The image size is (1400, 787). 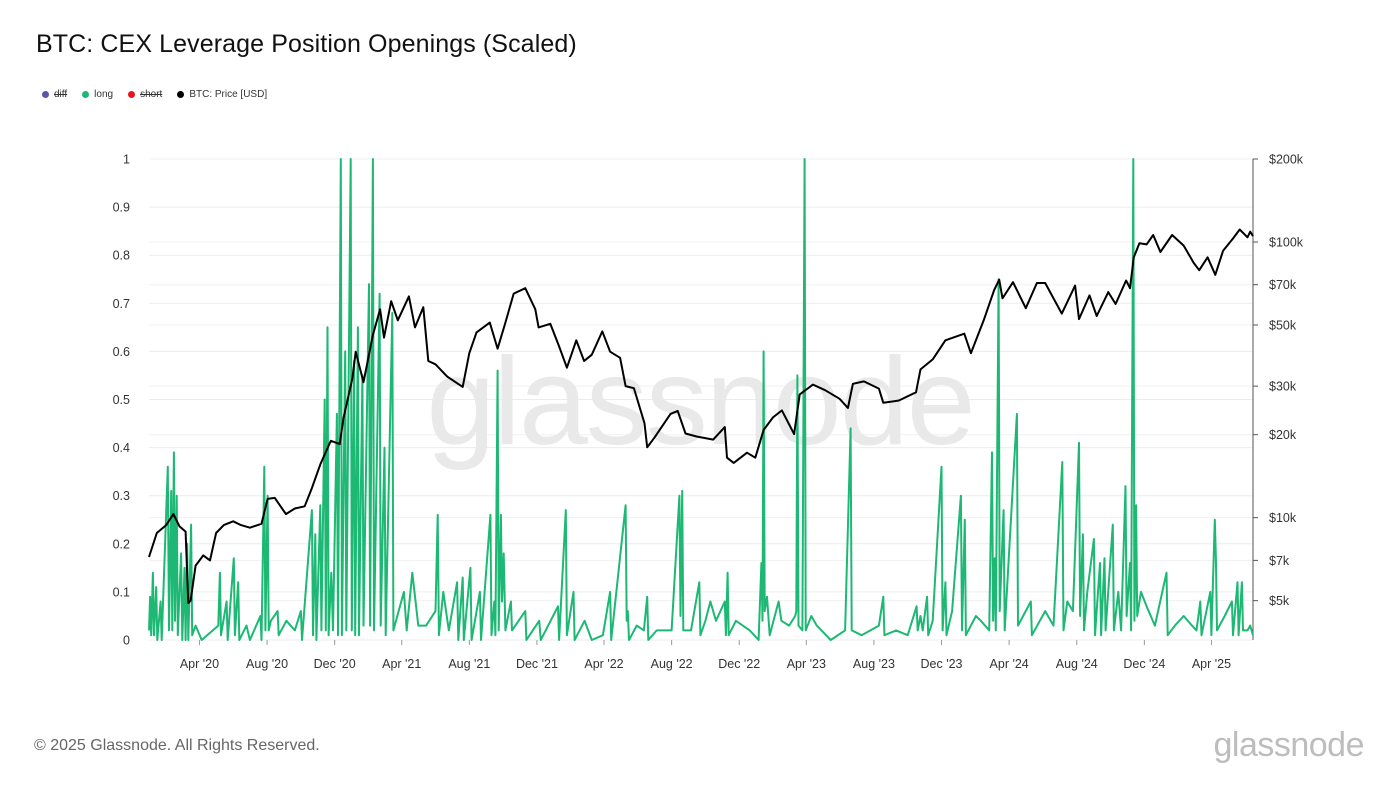 I want to click on legend-item-btc-price: BTC: Price [USD], so click(x=222, y=94).